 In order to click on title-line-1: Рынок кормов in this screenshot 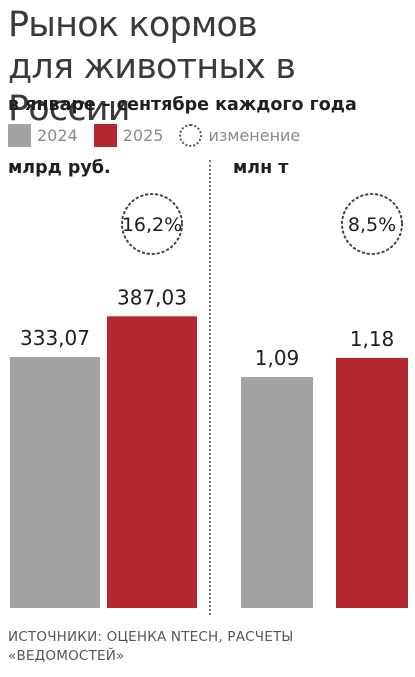, I will do `click(133, 25)`.